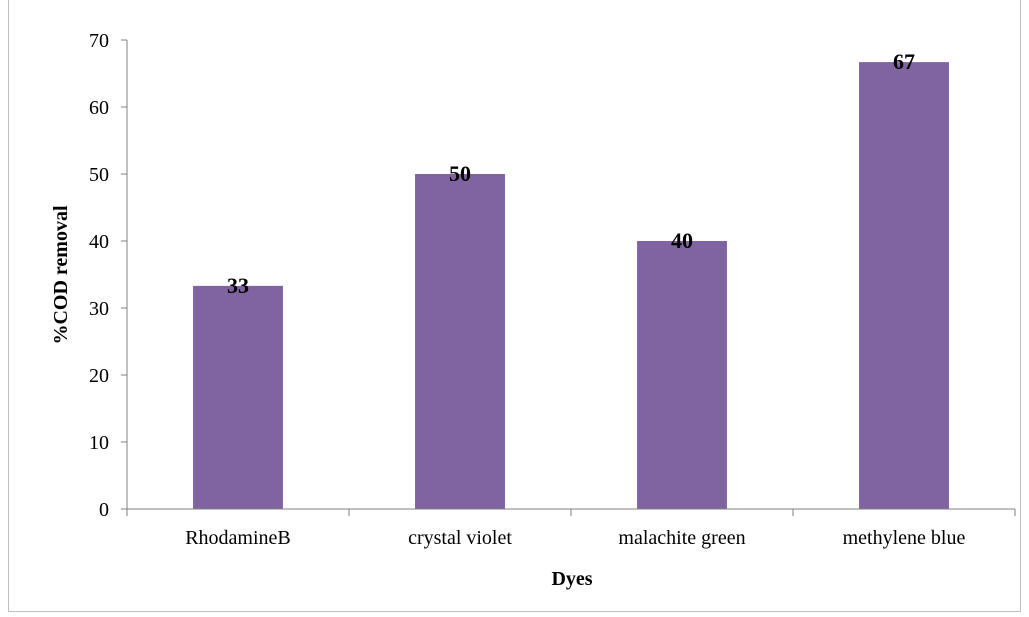 This screenshot has width=1029, height=617. What do you see at coordinates (238, 285) in the screenshot?
I see `data-label: 33` at bounding box center [238, 285].